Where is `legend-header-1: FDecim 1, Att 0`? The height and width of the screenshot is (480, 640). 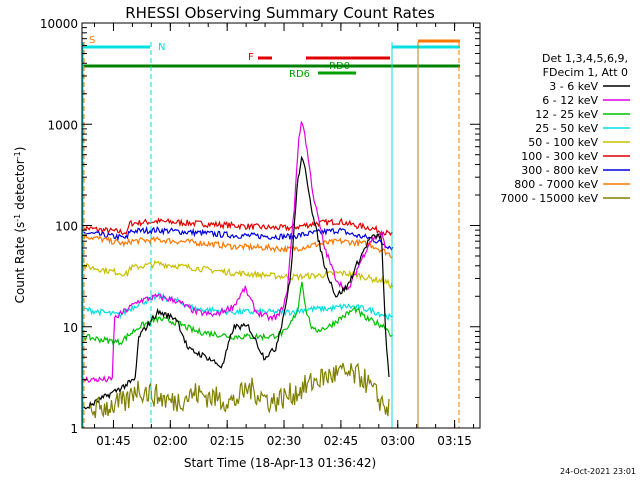 legend-header-1: FDecim 1, Att 0 is located at coordinates (585, 72).